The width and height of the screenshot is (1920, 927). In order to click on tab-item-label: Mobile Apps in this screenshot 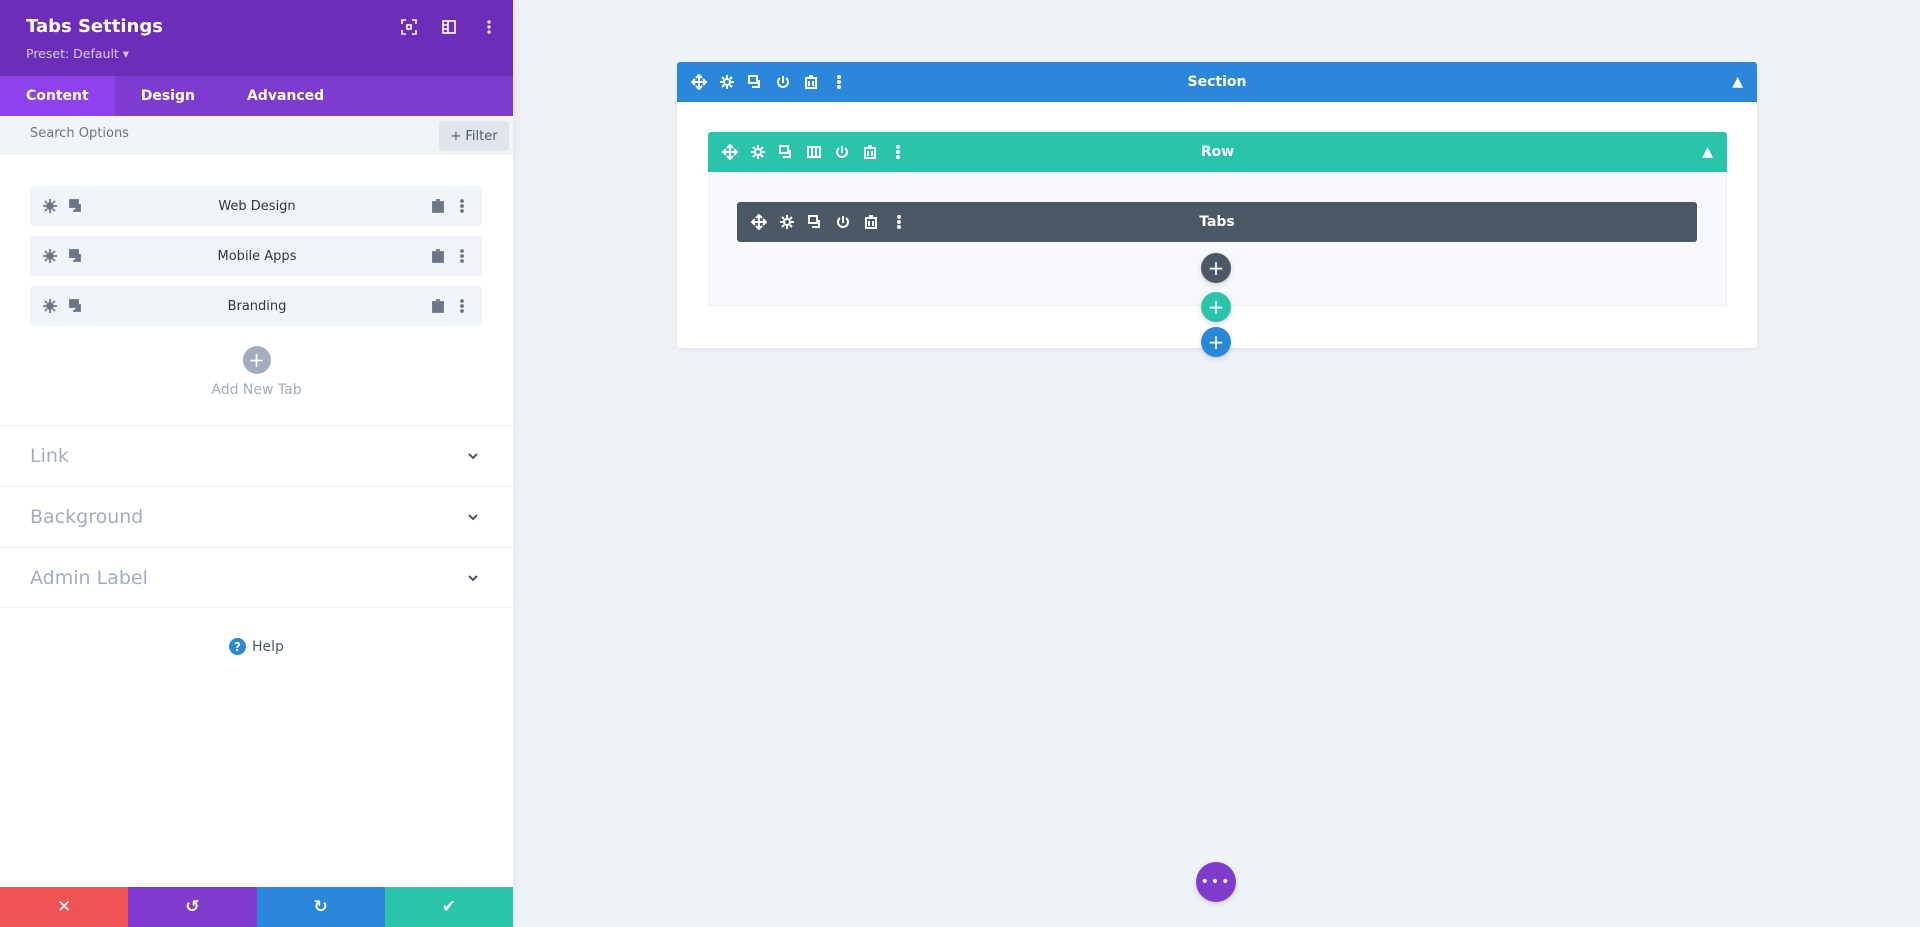, I will do `click(257, 256)`.